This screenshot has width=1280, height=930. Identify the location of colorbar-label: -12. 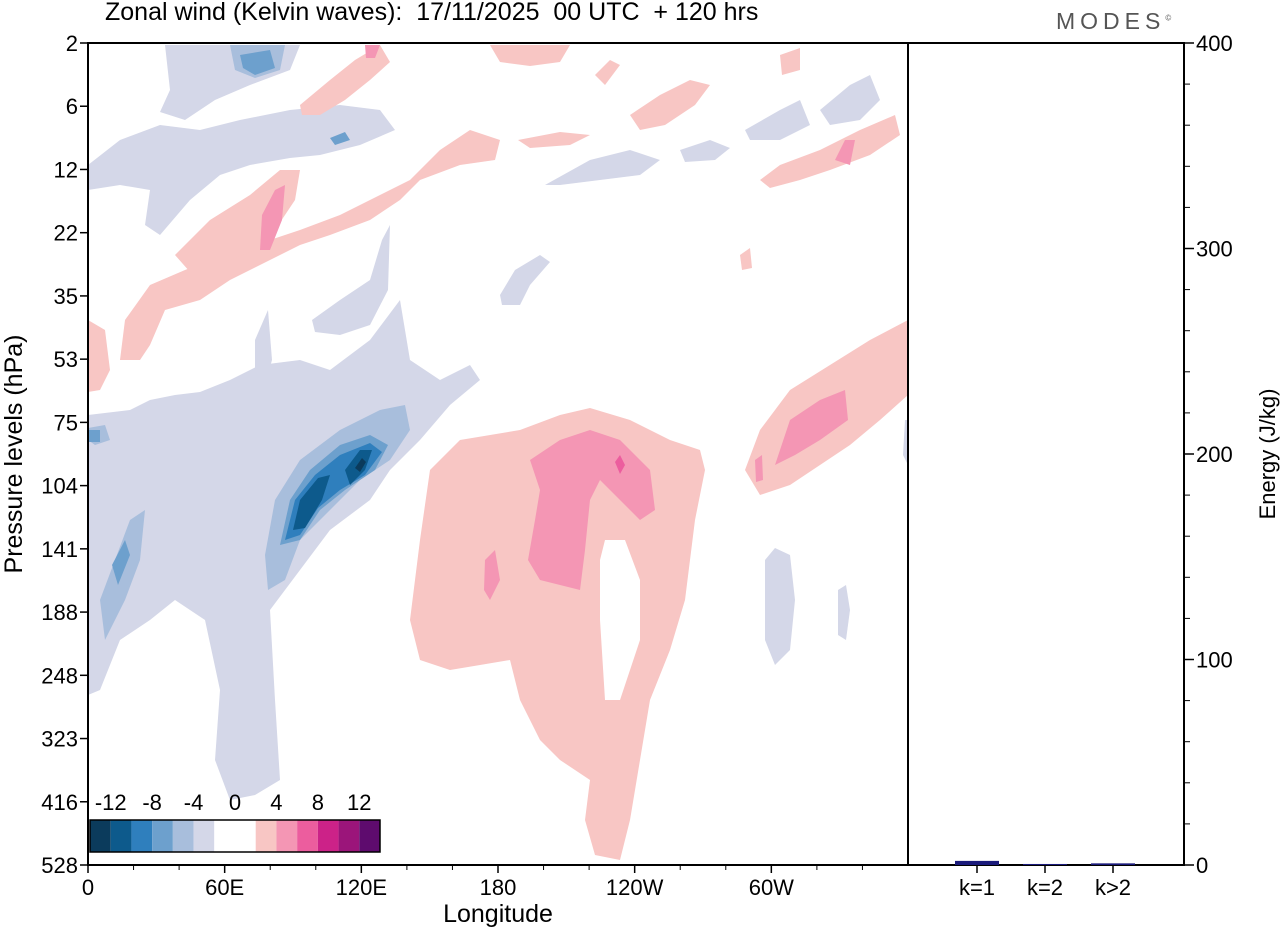
(111, 802).